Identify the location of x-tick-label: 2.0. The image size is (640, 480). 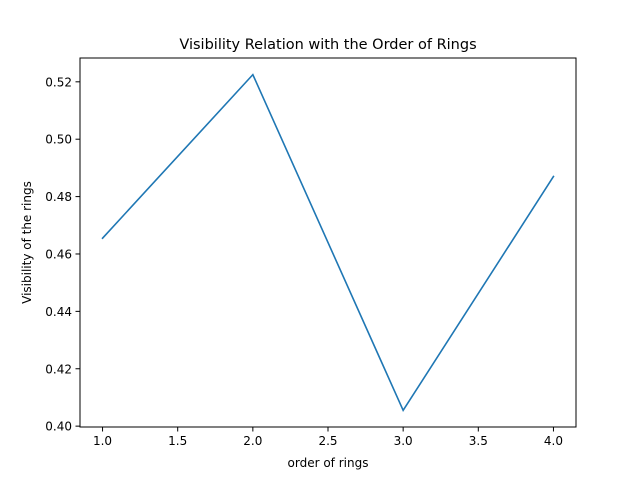
(252, 441).